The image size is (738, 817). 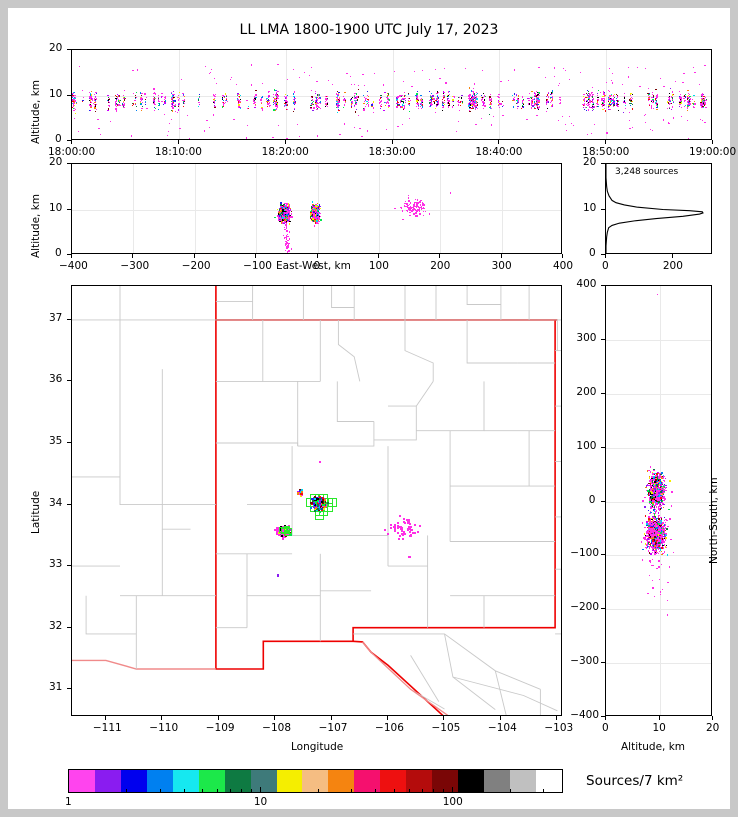 What do you see at coordinates (658, 500) in the screenshot?
I see `panel-northsouth-altitude` at bounding box center [658, 500].